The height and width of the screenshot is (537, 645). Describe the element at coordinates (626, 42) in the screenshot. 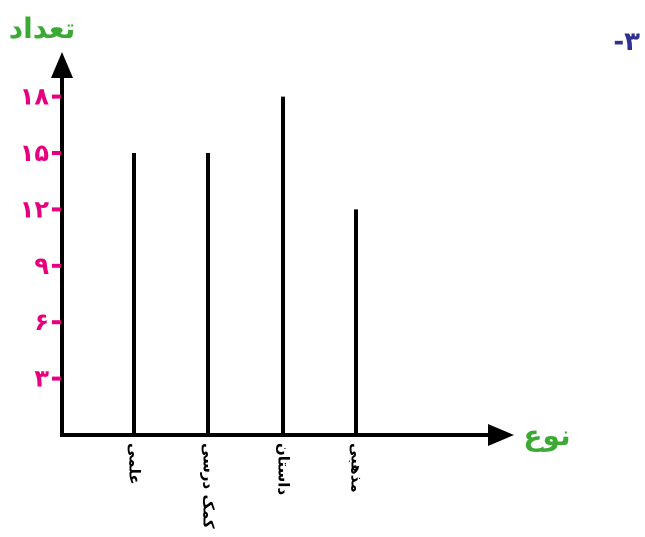

I see `question-number: -۳` at that location.